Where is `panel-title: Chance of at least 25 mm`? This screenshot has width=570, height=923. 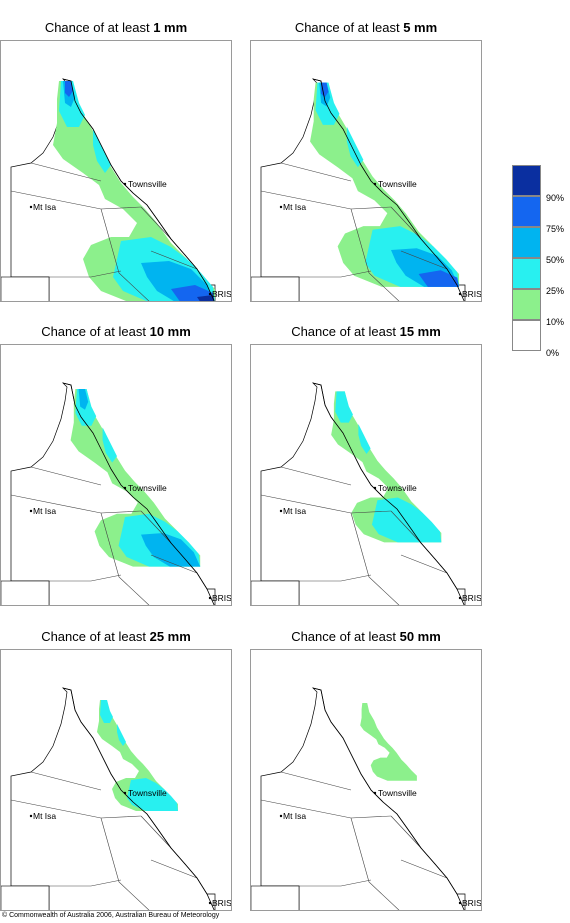
panel-title: Chance of at least 25 mm is located at coordinates (116, 637).